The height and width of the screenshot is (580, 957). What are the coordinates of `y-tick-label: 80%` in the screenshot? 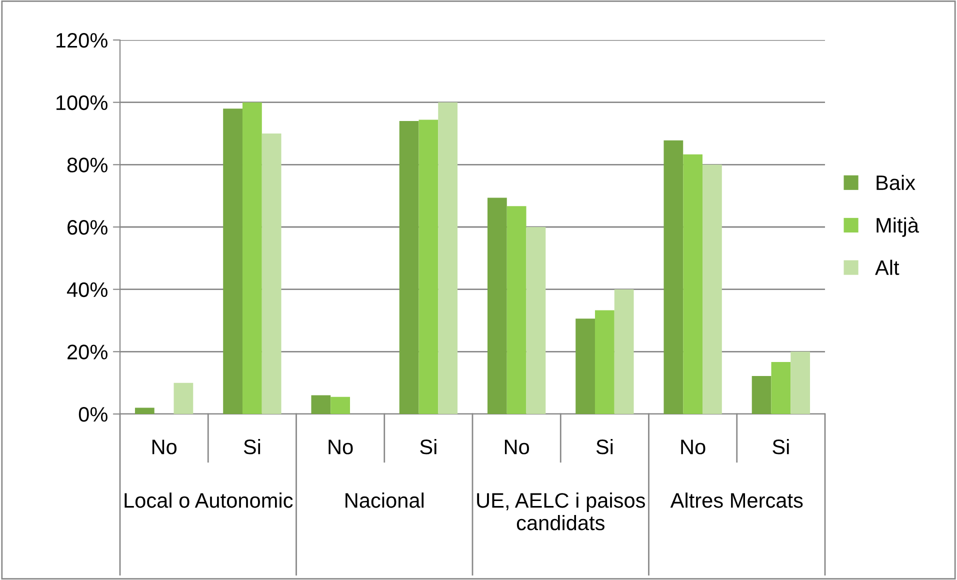 It's located at (87, 165).